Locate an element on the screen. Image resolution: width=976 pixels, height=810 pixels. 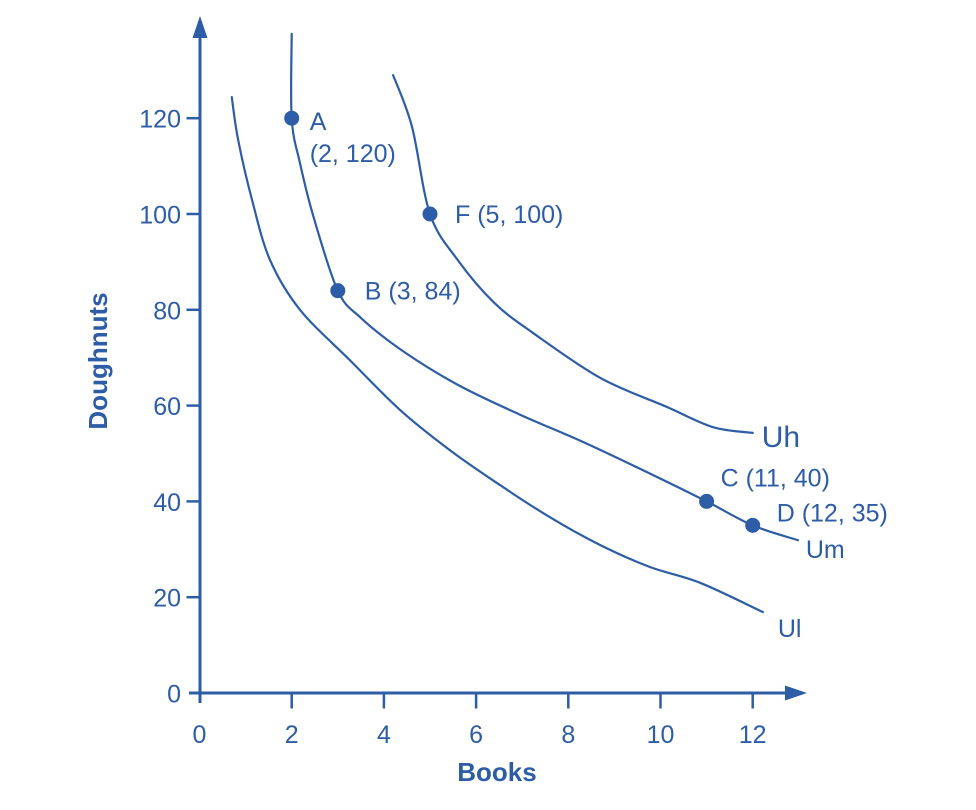
curve-label-um: Um is located at coordinates (825, 550).